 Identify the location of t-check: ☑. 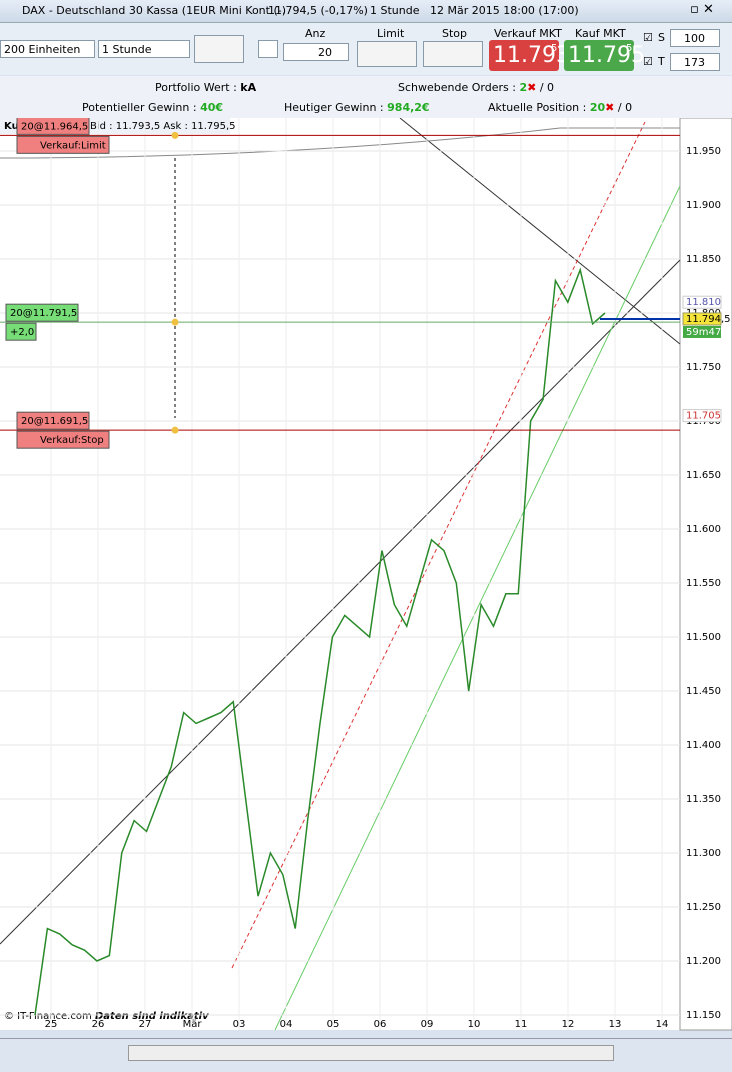
(648, 61).